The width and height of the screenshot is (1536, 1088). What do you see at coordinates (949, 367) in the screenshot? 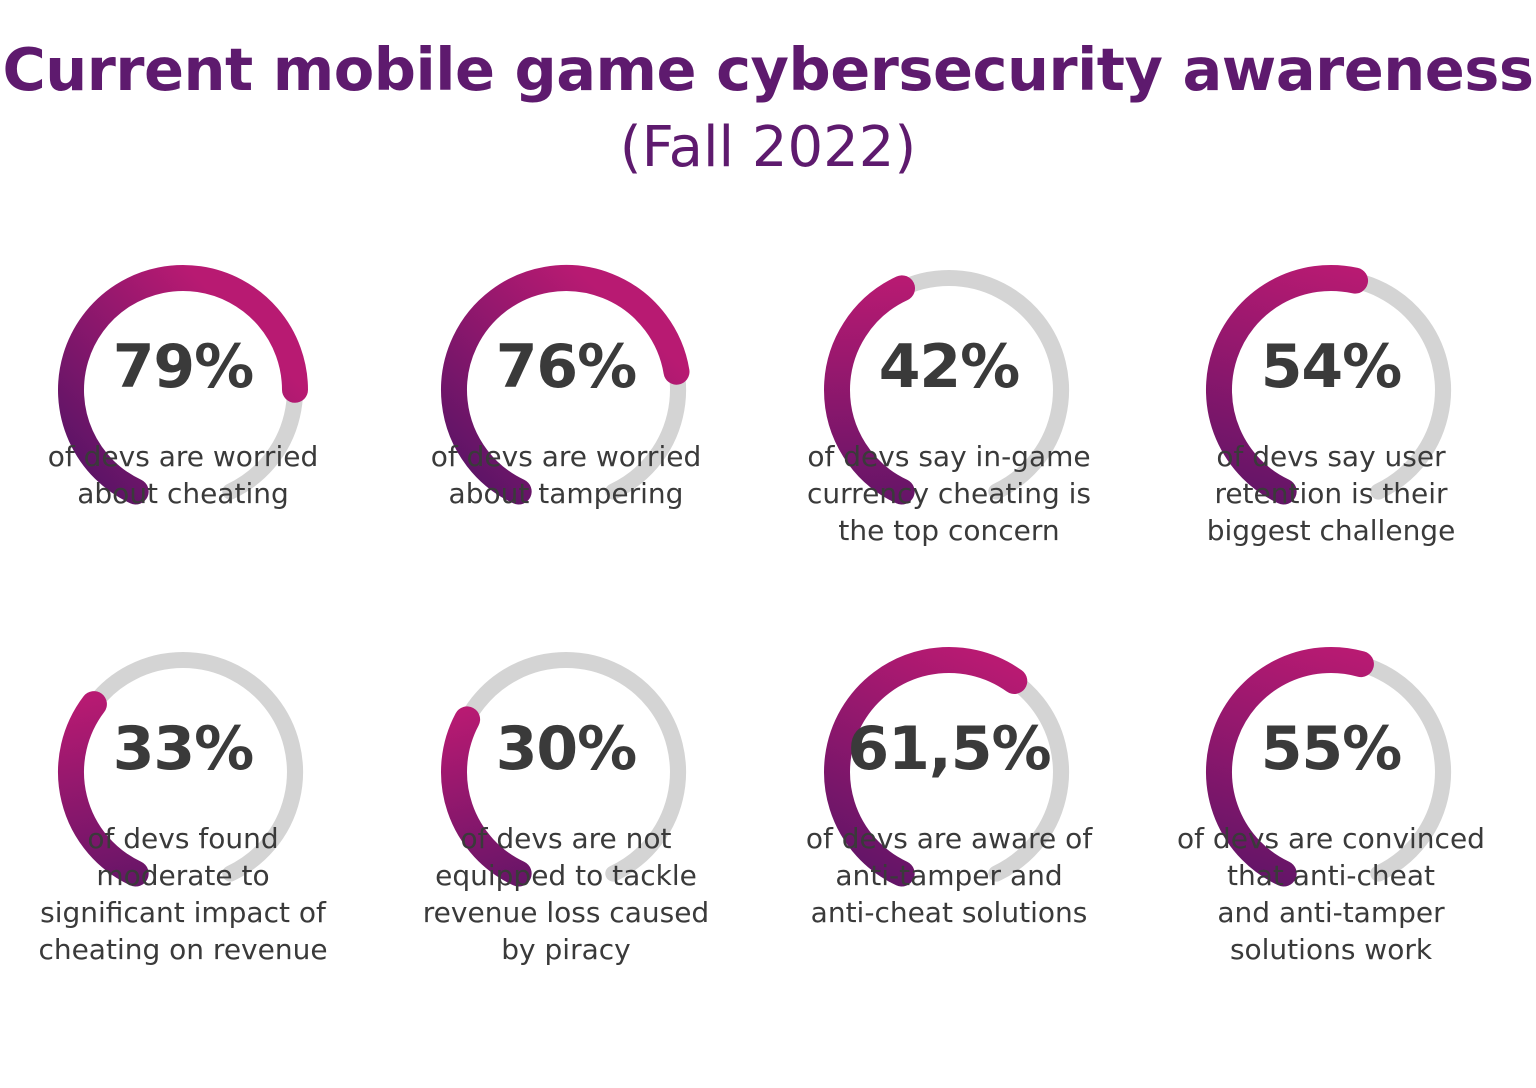
I see `gauge-value: 42%` at bounding box center [949, 367].